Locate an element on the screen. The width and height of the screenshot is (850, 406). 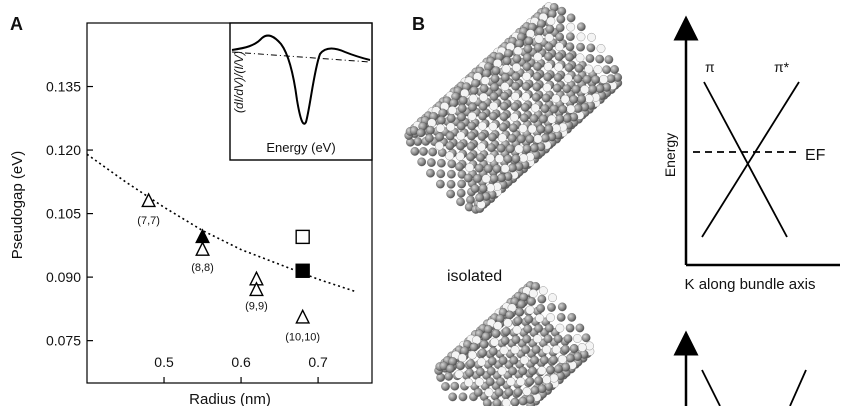
x-tick-label: 0.5 is located at coordinates (164, 362).